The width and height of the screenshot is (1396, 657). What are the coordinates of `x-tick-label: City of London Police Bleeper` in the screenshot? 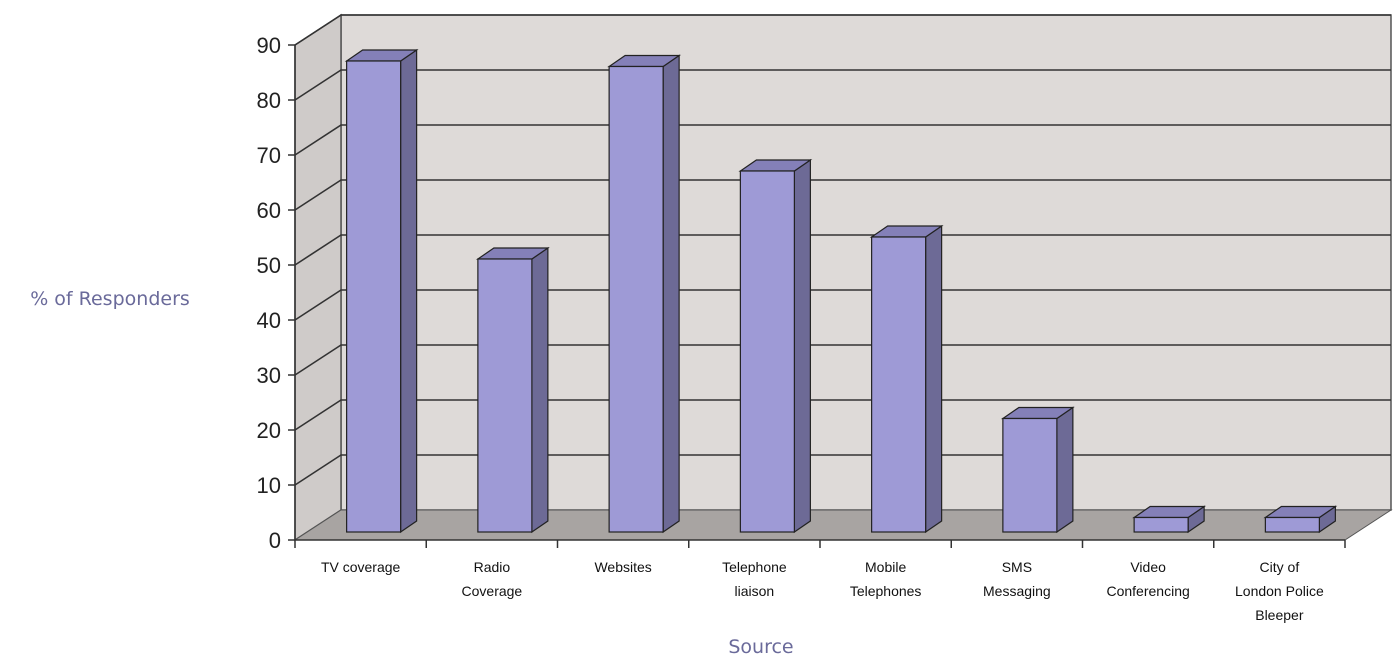 It's located at (1279, 591).